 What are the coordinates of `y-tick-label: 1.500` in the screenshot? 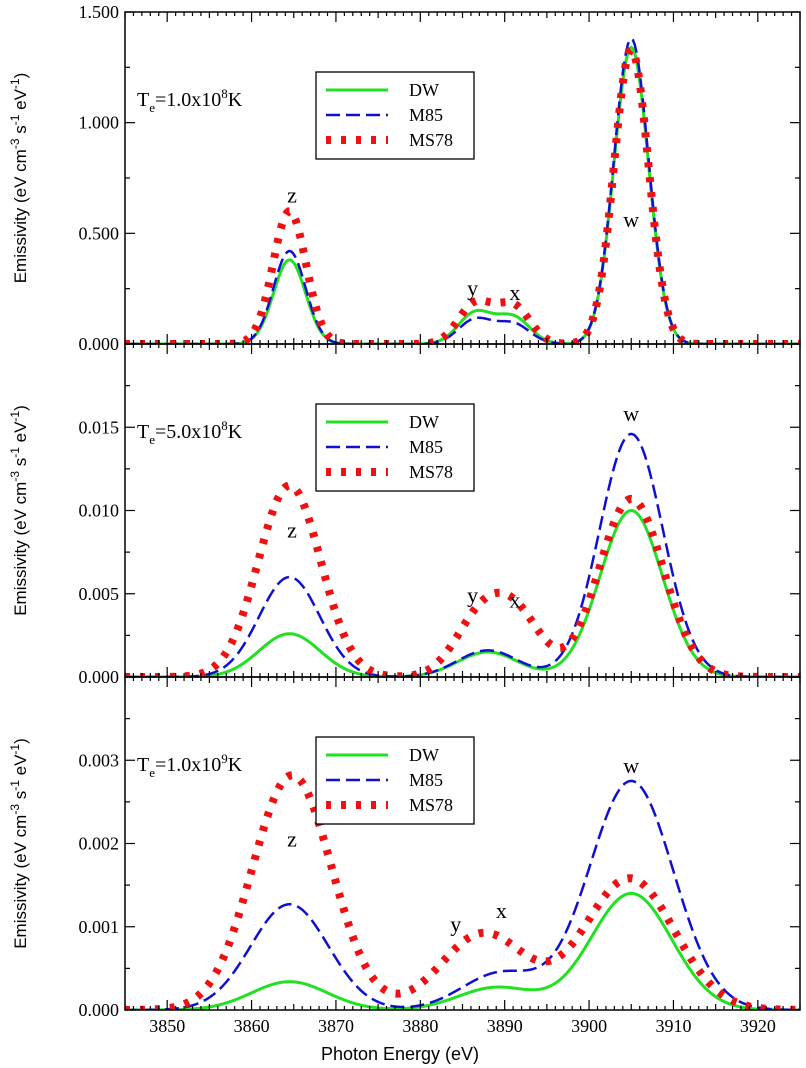 It's located at (99, 12).